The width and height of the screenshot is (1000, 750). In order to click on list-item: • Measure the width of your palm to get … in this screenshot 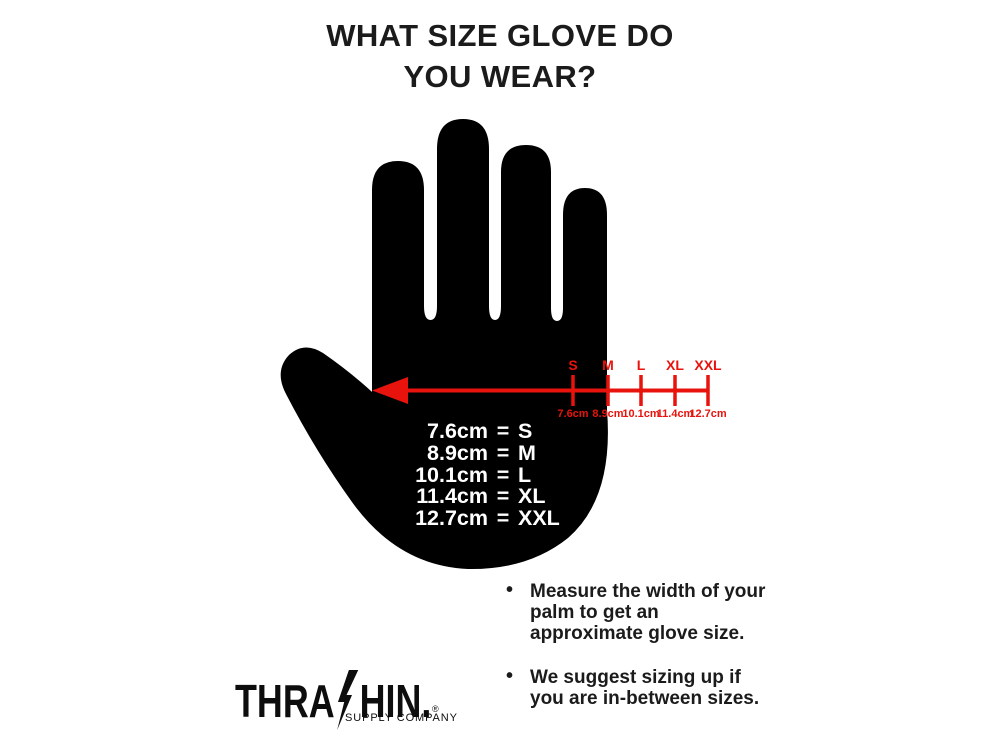, I will do `click(640, 612)`.